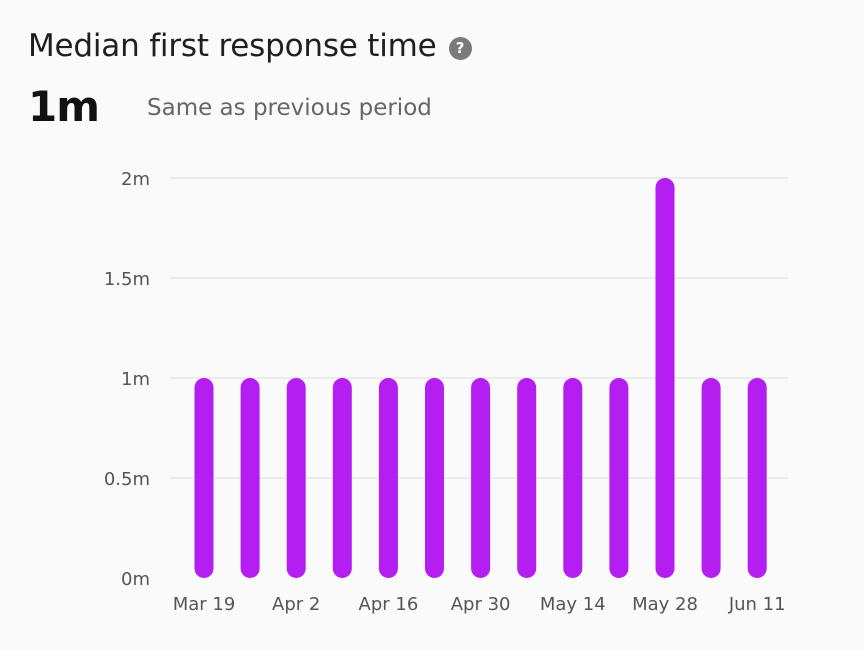 This screenshot has width=864, height=650. What do you see at coordinates (460, 48) in the screenshot?
I see `question-circle-icon: ?` at bounding box center [460, 48].